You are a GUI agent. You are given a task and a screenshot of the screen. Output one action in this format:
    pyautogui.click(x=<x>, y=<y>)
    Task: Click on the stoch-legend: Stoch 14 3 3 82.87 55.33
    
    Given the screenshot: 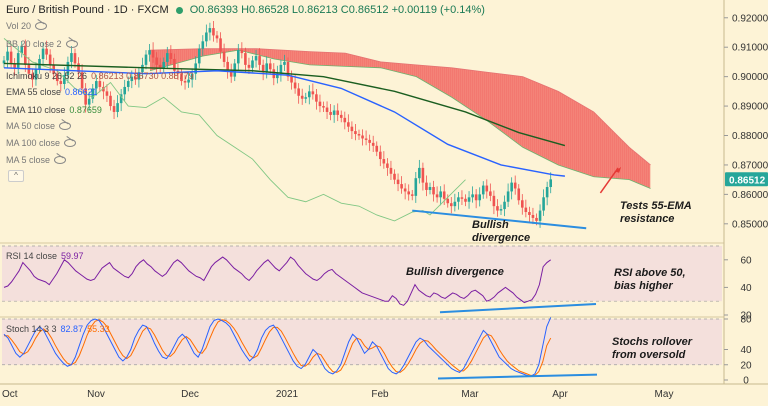 What is the action you would take?
    pyautogui.click(x=58, y=329)
    